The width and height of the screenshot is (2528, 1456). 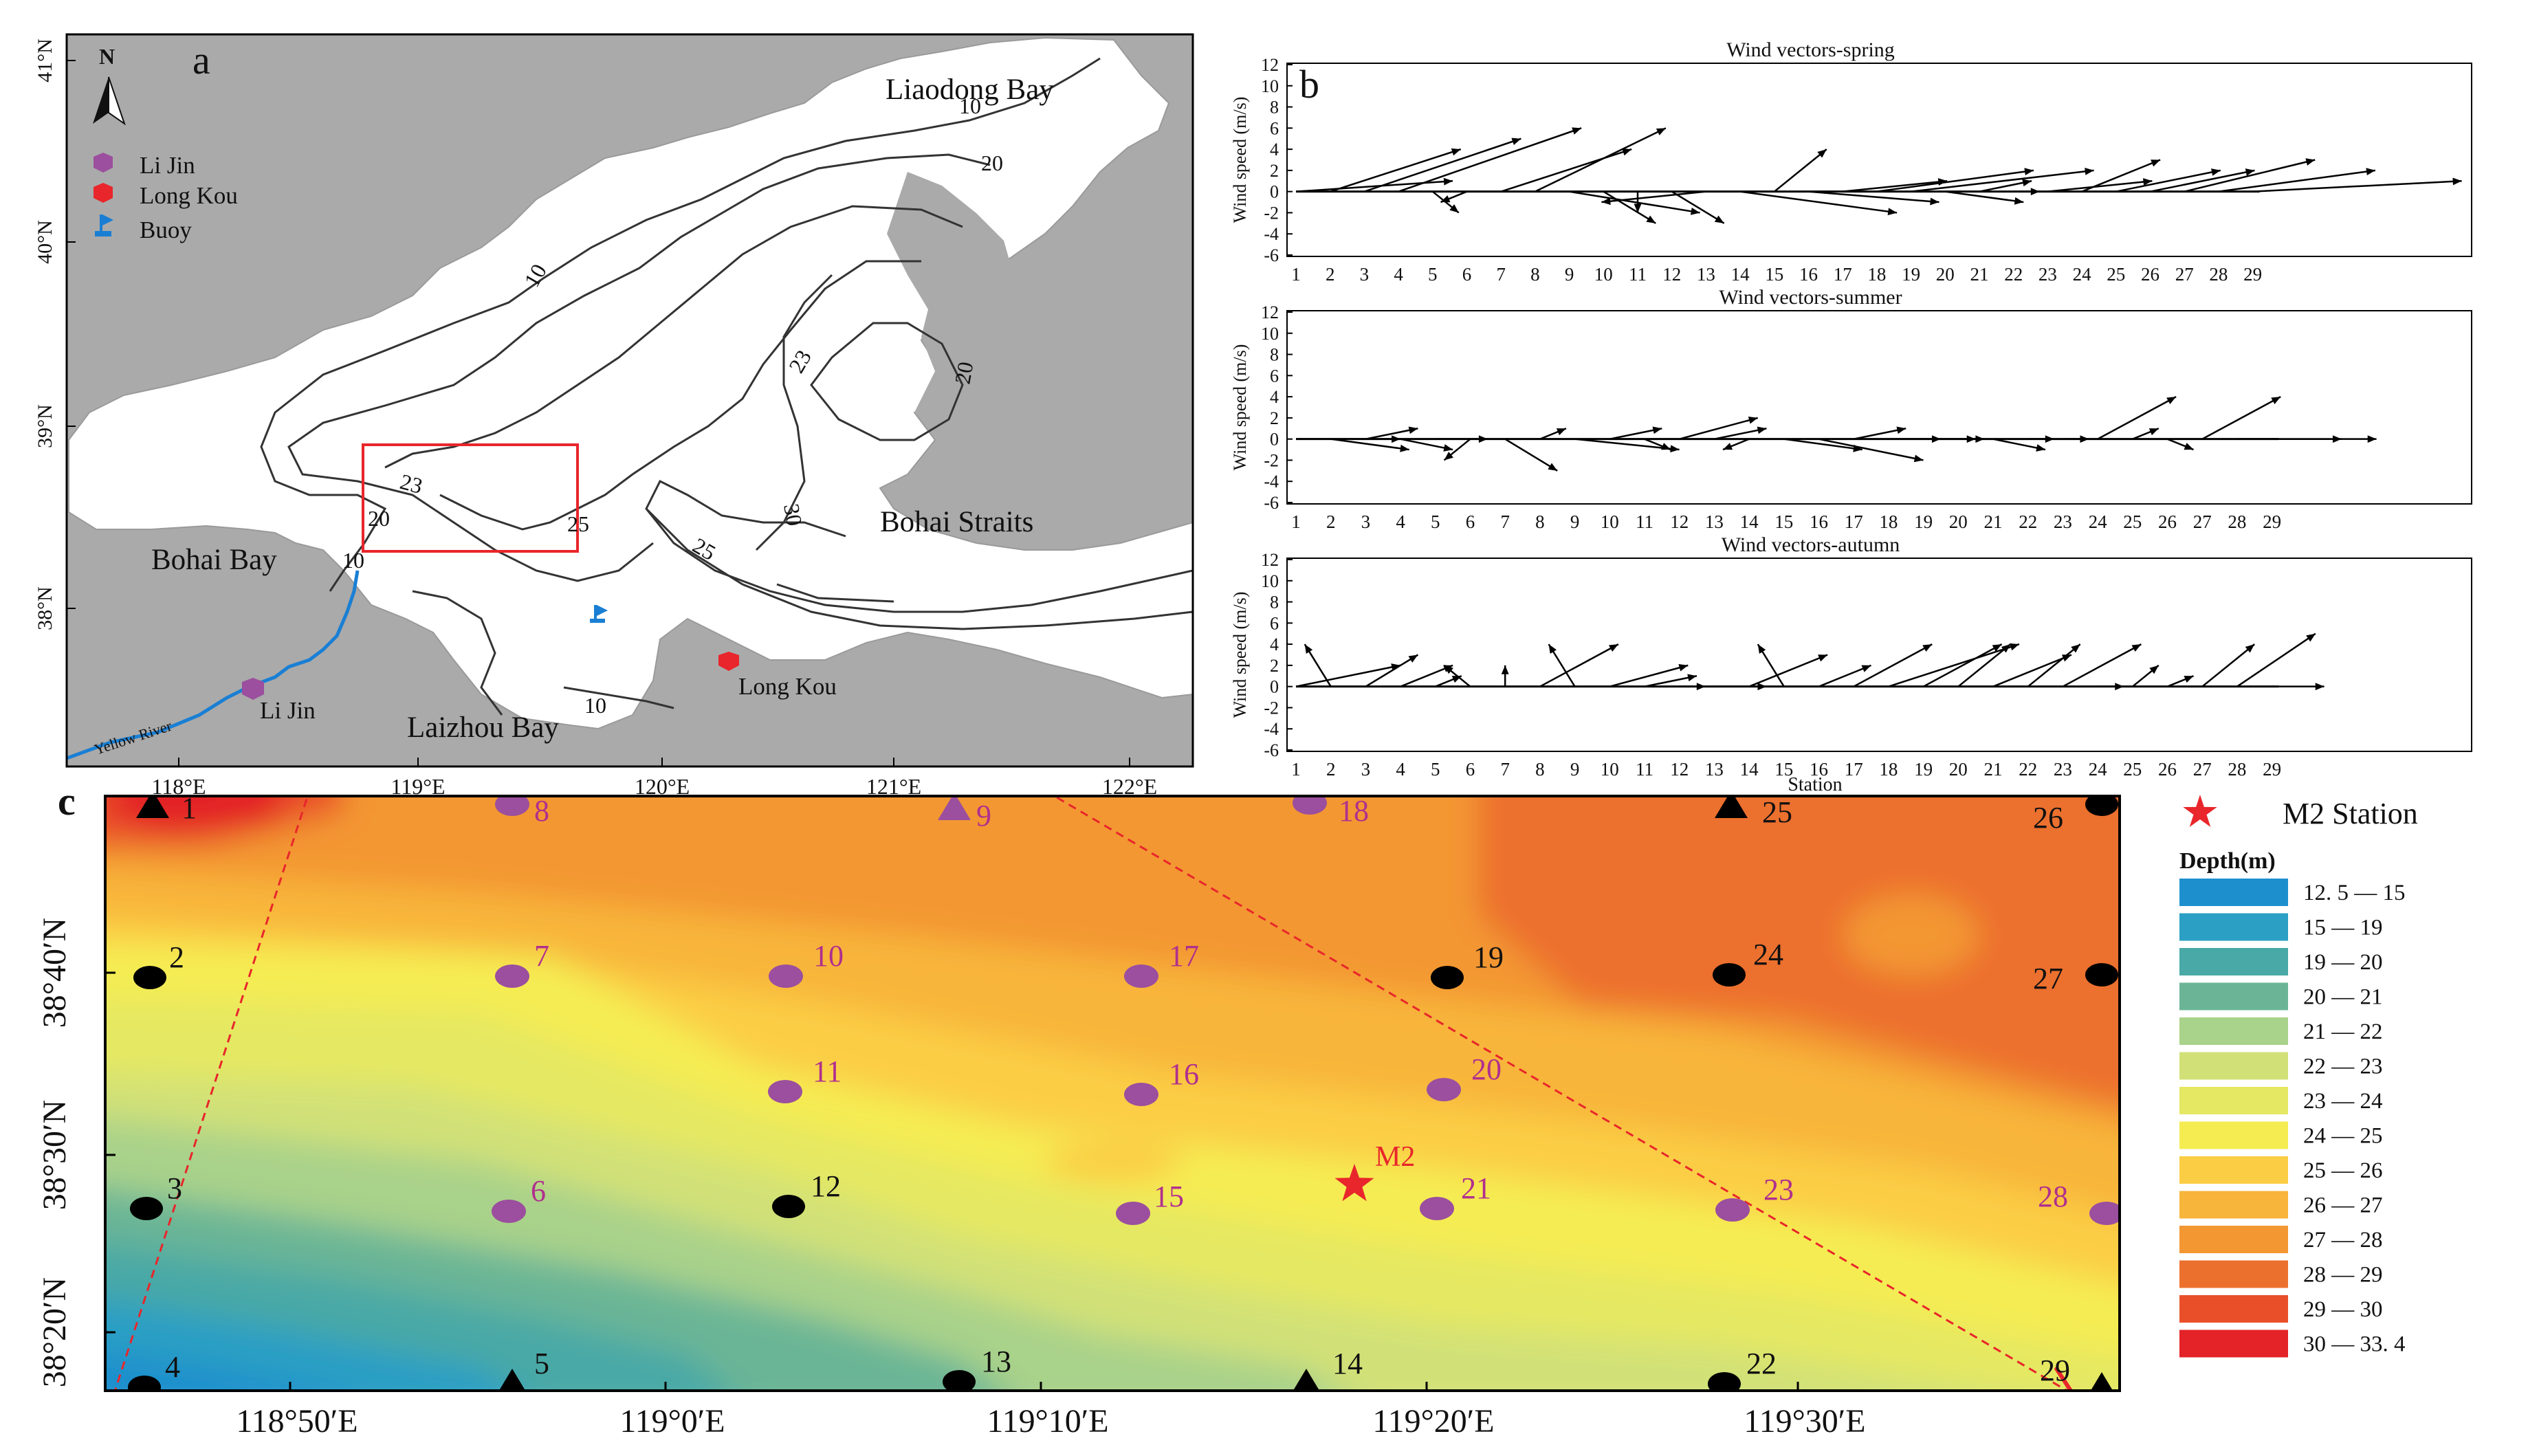 What do you see at coordinates (1240, 655) in the screenshot?
I see `y-axis-label: Wind speed (m/s)` at bounding box center [1240, 655].